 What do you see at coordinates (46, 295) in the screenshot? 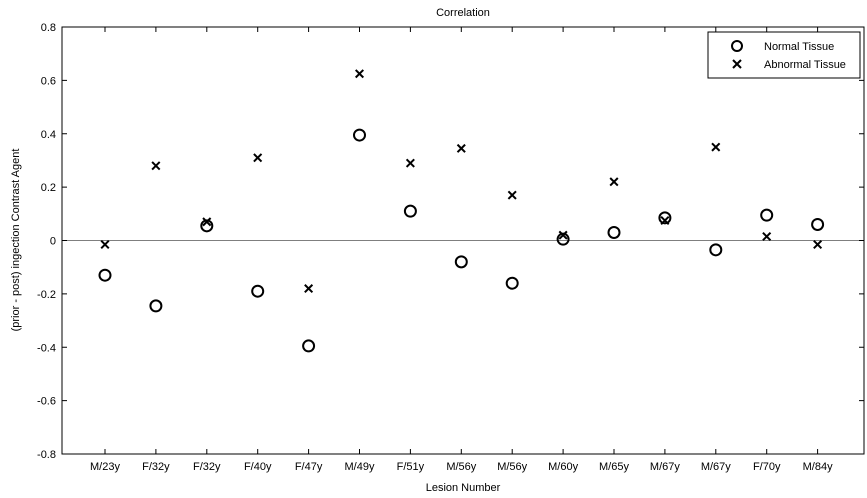
I see `y-tick-label: -0.2` at bounding box center [46, 295].